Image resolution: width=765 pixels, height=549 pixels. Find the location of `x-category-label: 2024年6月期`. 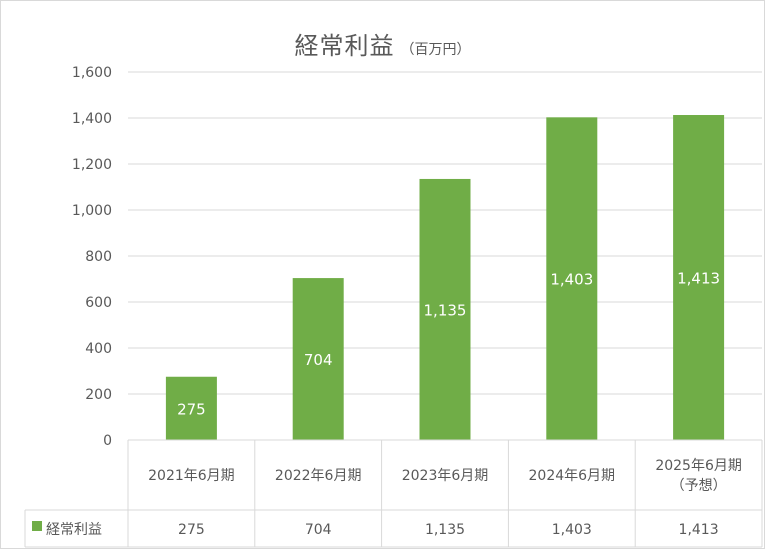

x-category-label: 2024年6月期 is located at coordinates (572, 476).